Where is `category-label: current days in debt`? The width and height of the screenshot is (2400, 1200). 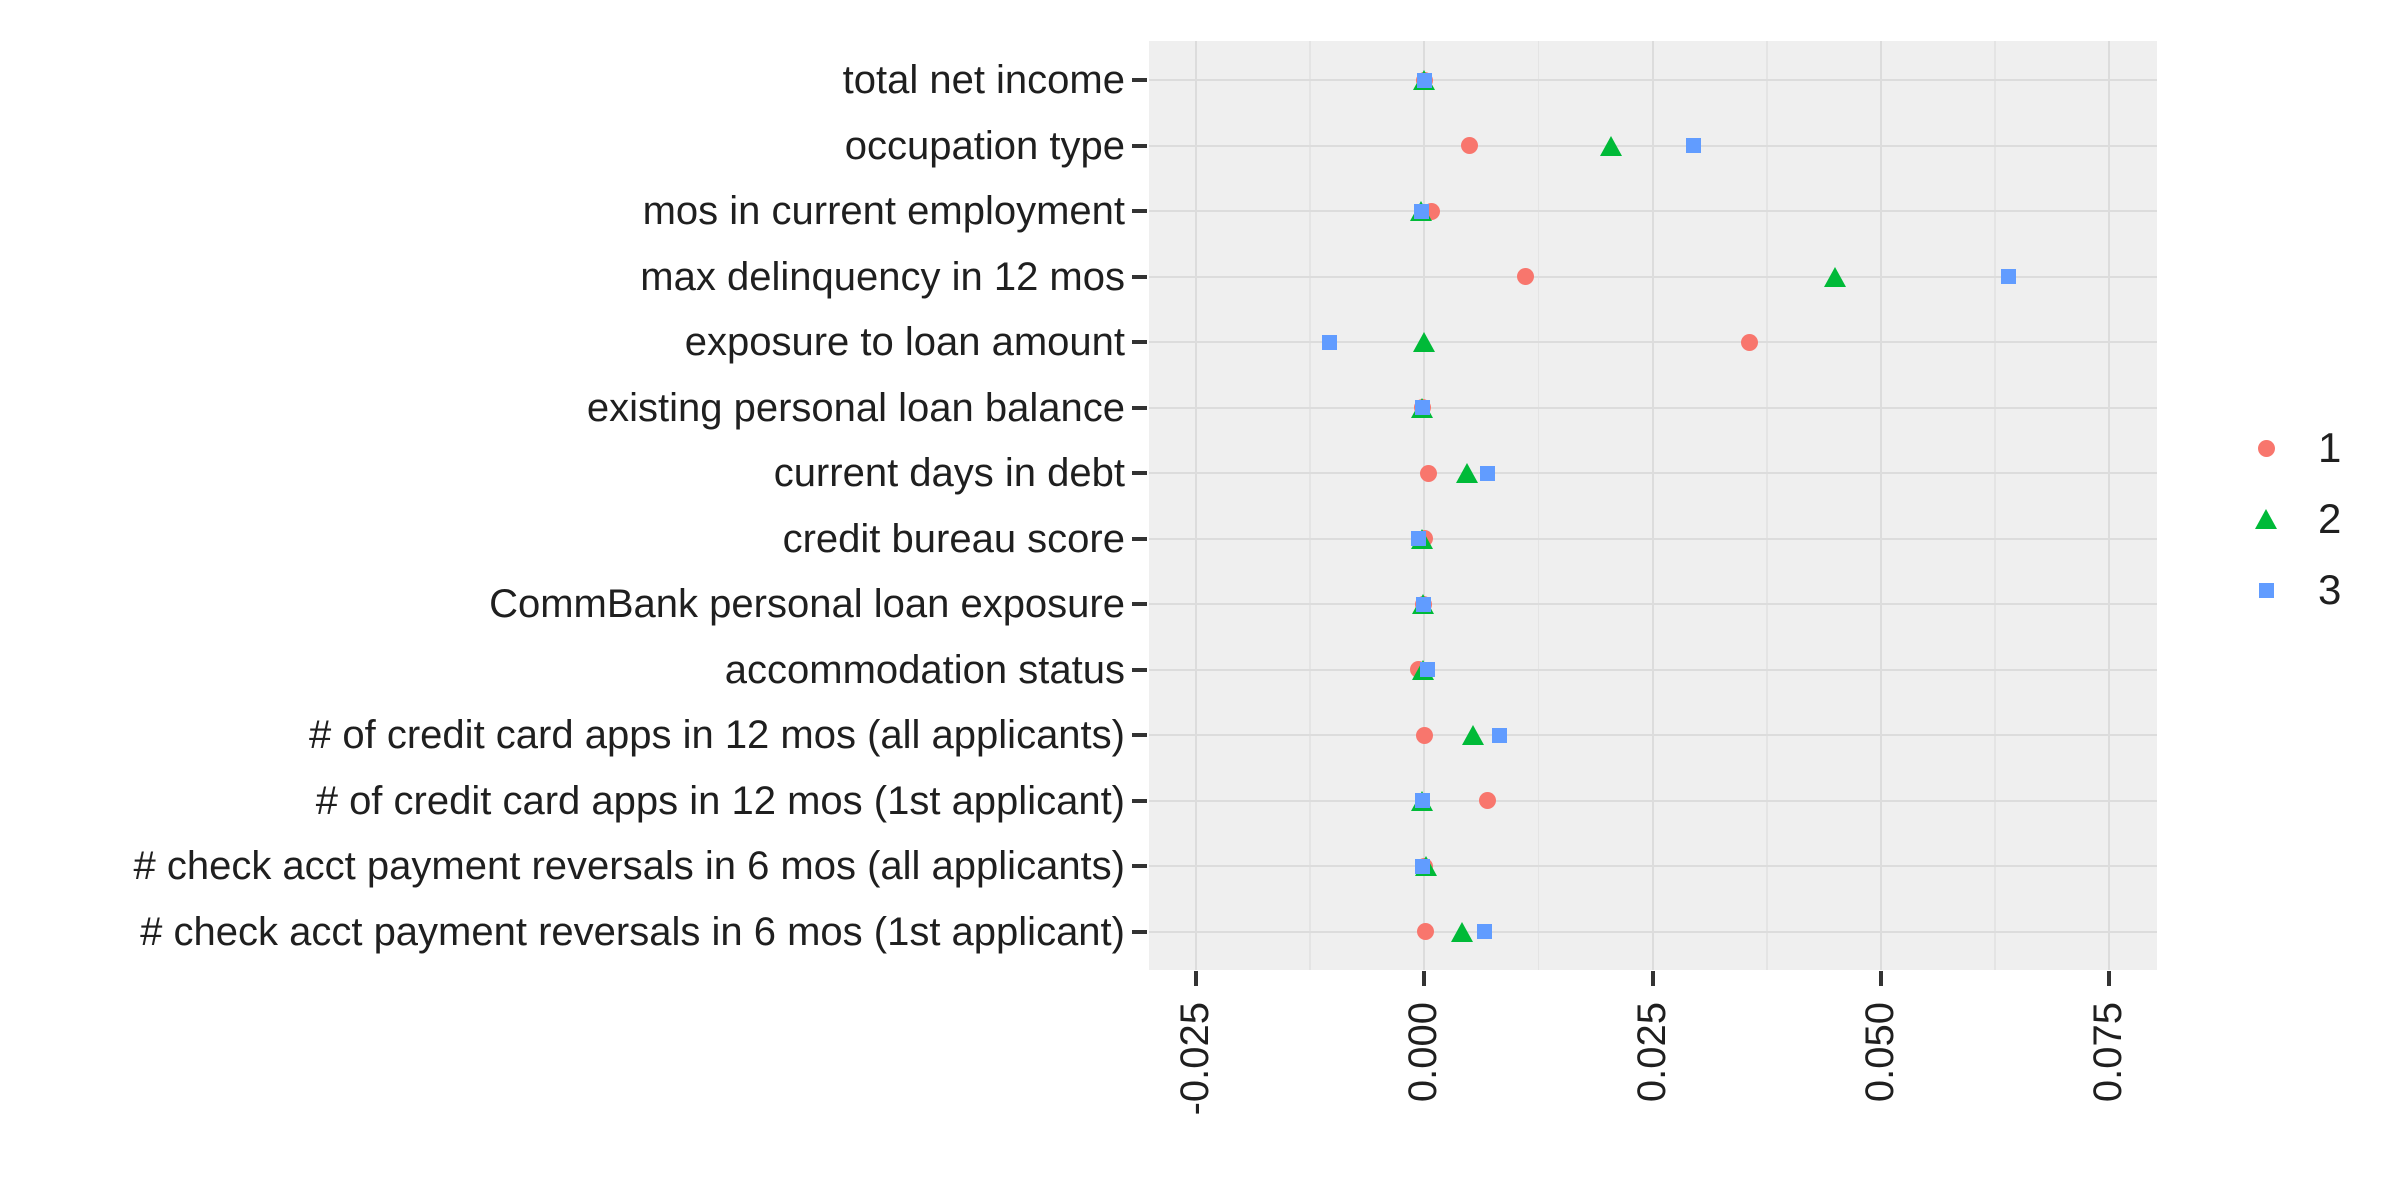 category-label: current days in debt is located at coordinates (949, 473).